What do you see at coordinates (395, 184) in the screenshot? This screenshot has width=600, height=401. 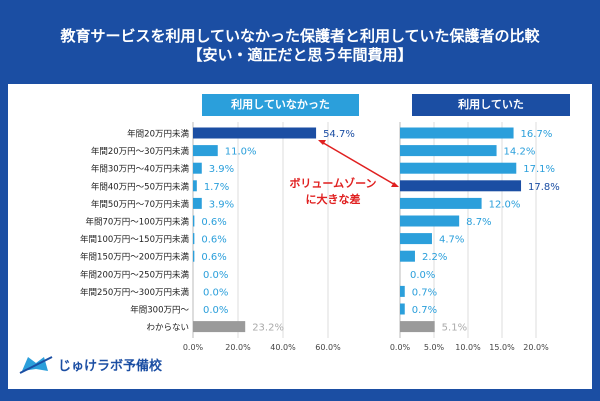 I see `arrow-head-right` at bounding box center [395, 184].